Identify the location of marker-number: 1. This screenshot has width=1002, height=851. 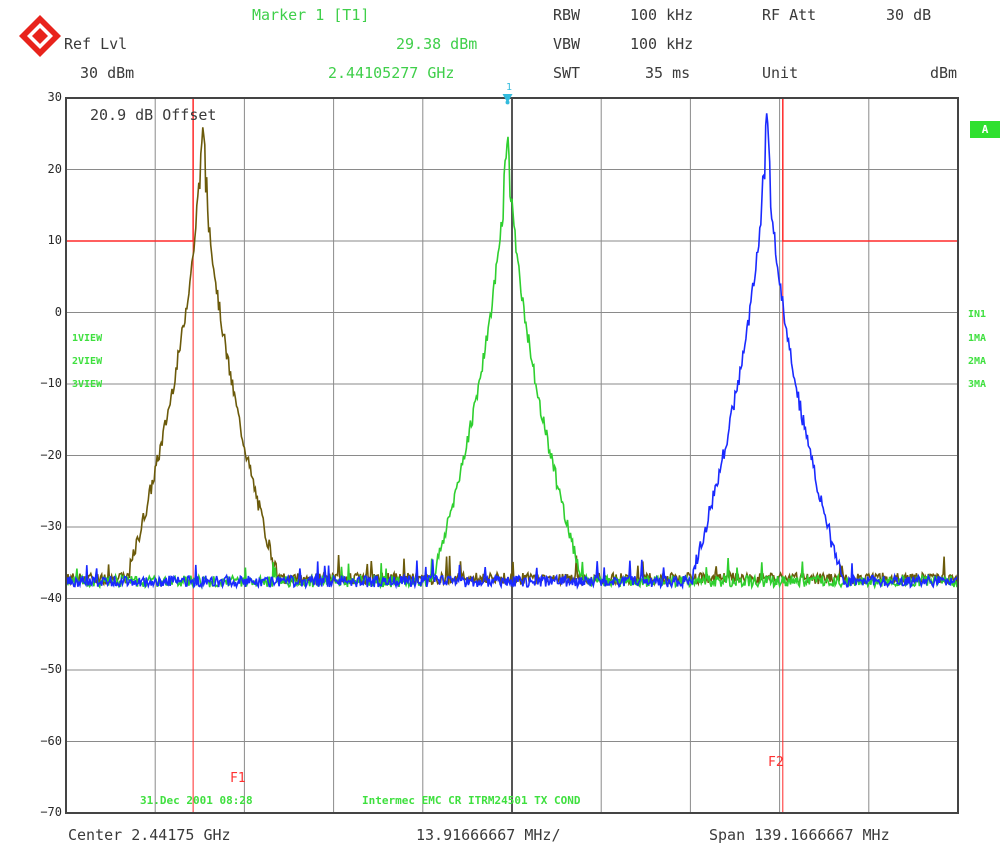
(509, 87).